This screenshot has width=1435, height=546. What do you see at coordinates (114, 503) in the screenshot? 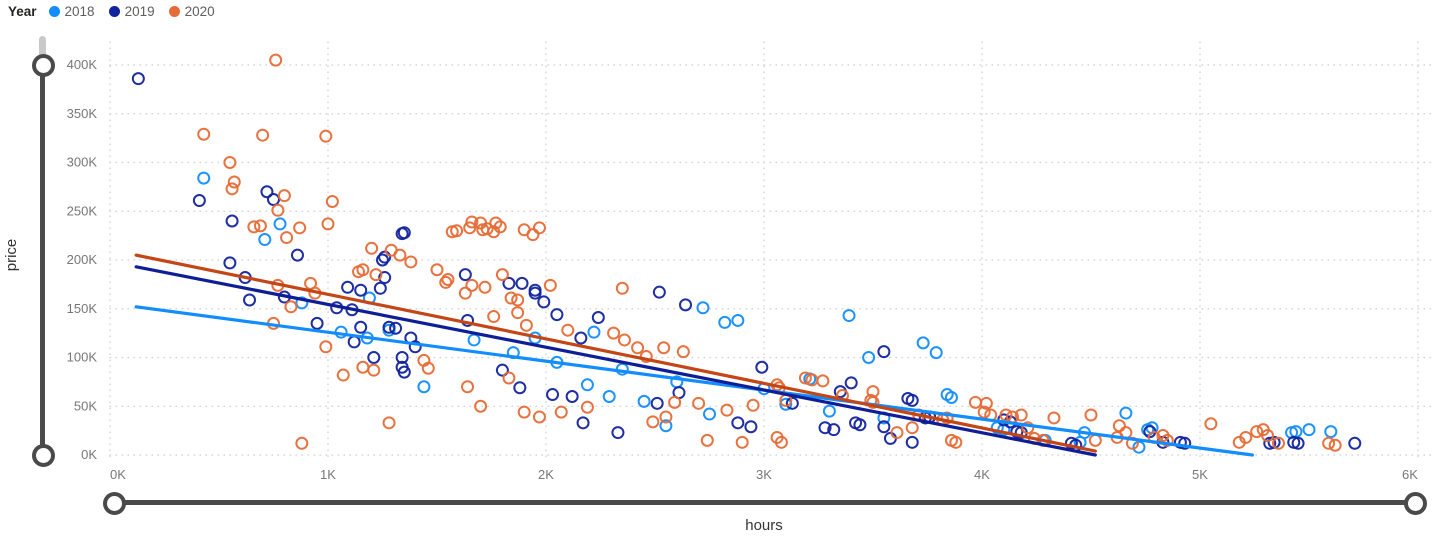
I see `x-slider-handle-left` at bounding box center [114, 503].